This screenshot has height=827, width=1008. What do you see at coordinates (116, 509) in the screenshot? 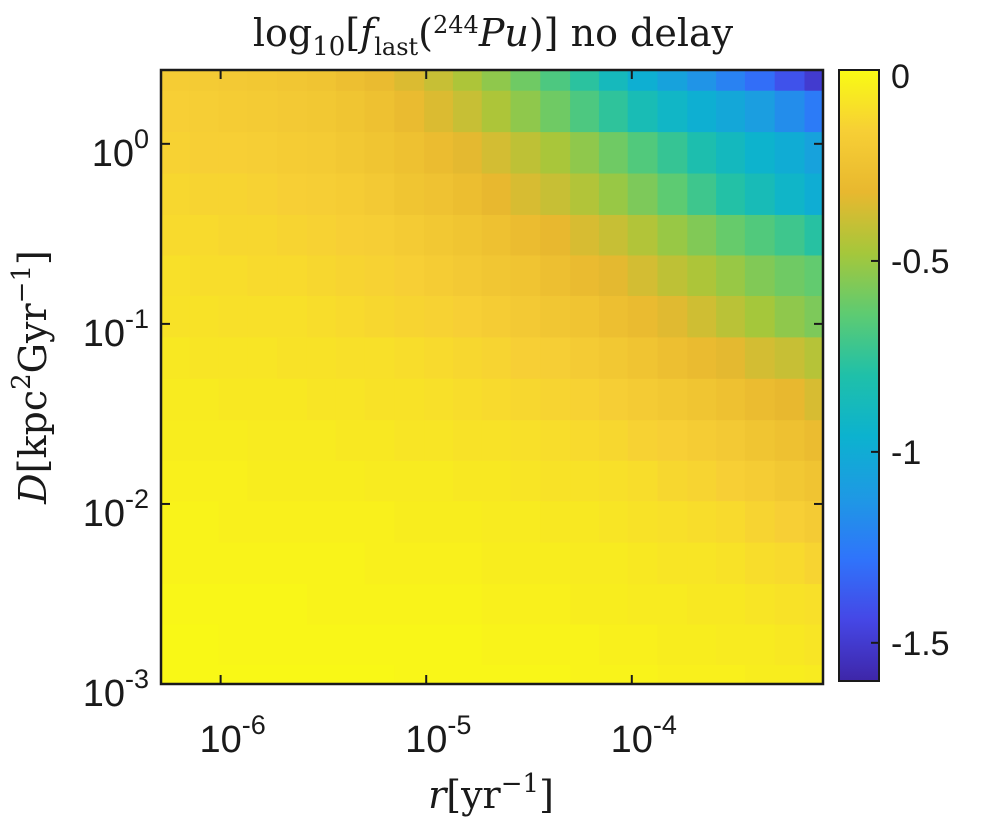
I see `y-tick-label: 10⁻²` at bounding box center [116, 509].